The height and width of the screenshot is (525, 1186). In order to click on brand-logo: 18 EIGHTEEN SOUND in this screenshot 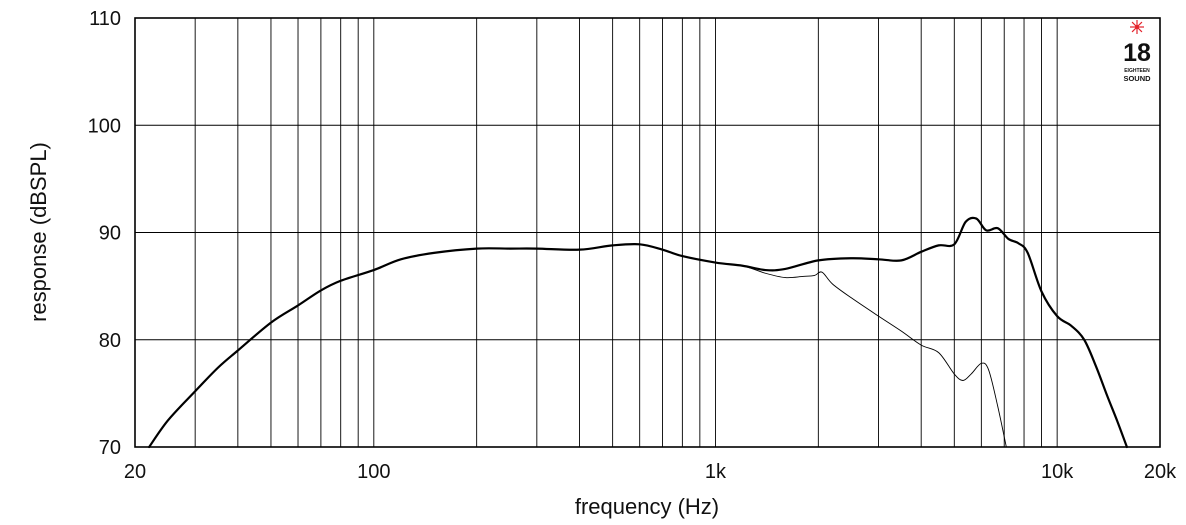, I will do `click(1137, 51)`.